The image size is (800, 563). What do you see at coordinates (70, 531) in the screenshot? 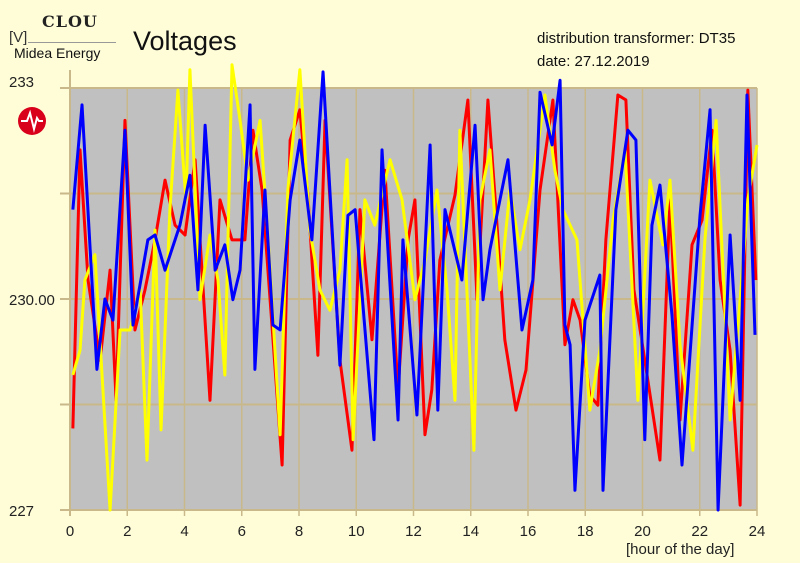
I see `x-tick-label: 0` at bounding box center [70, 531].